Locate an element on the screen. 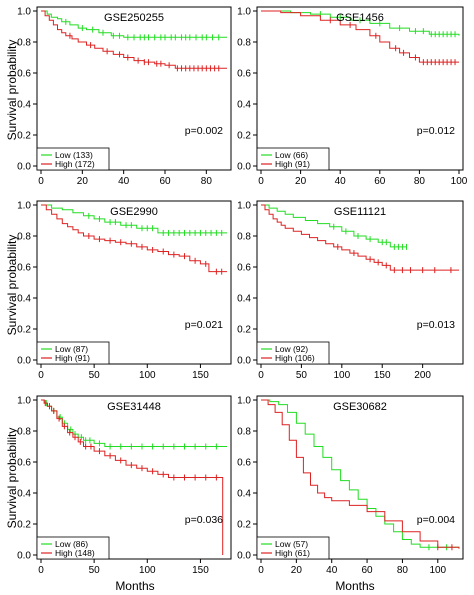 The height and width of the screenshot is (595, 474). p-value-label: p=0.013 is located at coordinates (436, 325).